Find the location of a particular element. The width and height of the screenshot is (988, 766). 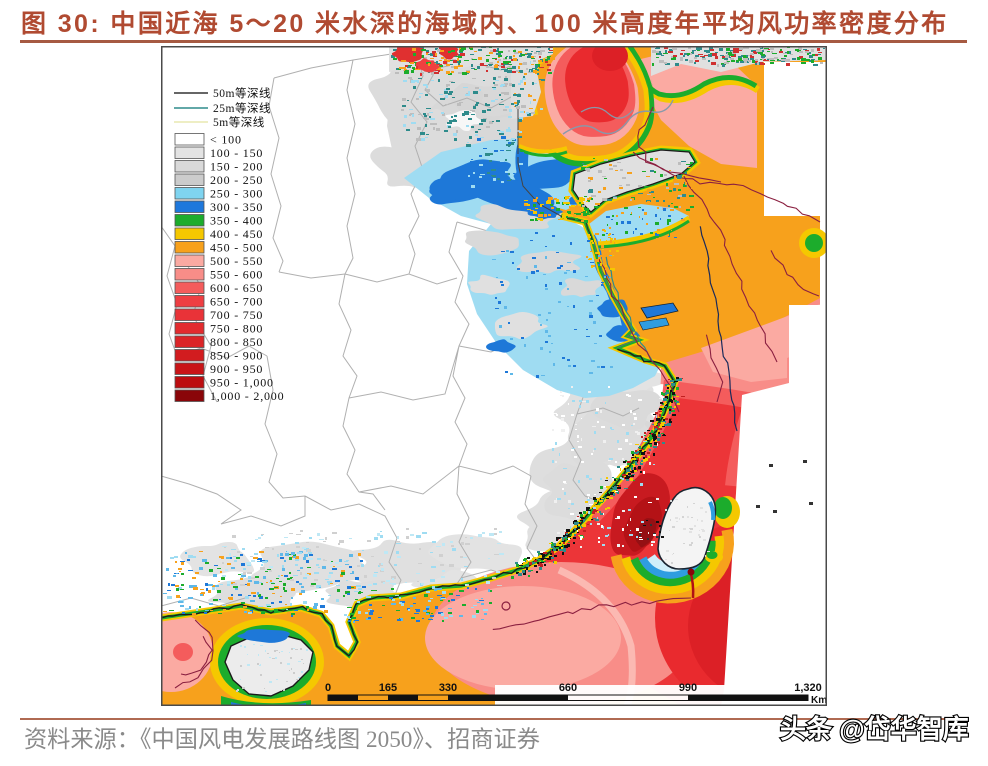

svg-text: 165 is located at coordinates (388, 688).